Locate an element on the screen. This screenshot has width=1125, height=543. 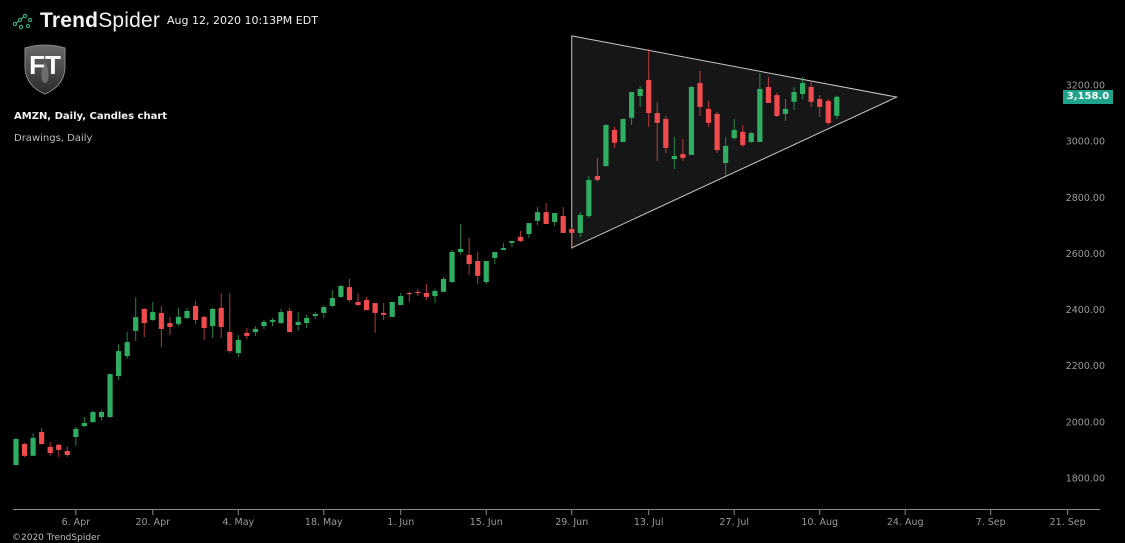
brand-name: TrendSpider is located at coordinates (100, 21).